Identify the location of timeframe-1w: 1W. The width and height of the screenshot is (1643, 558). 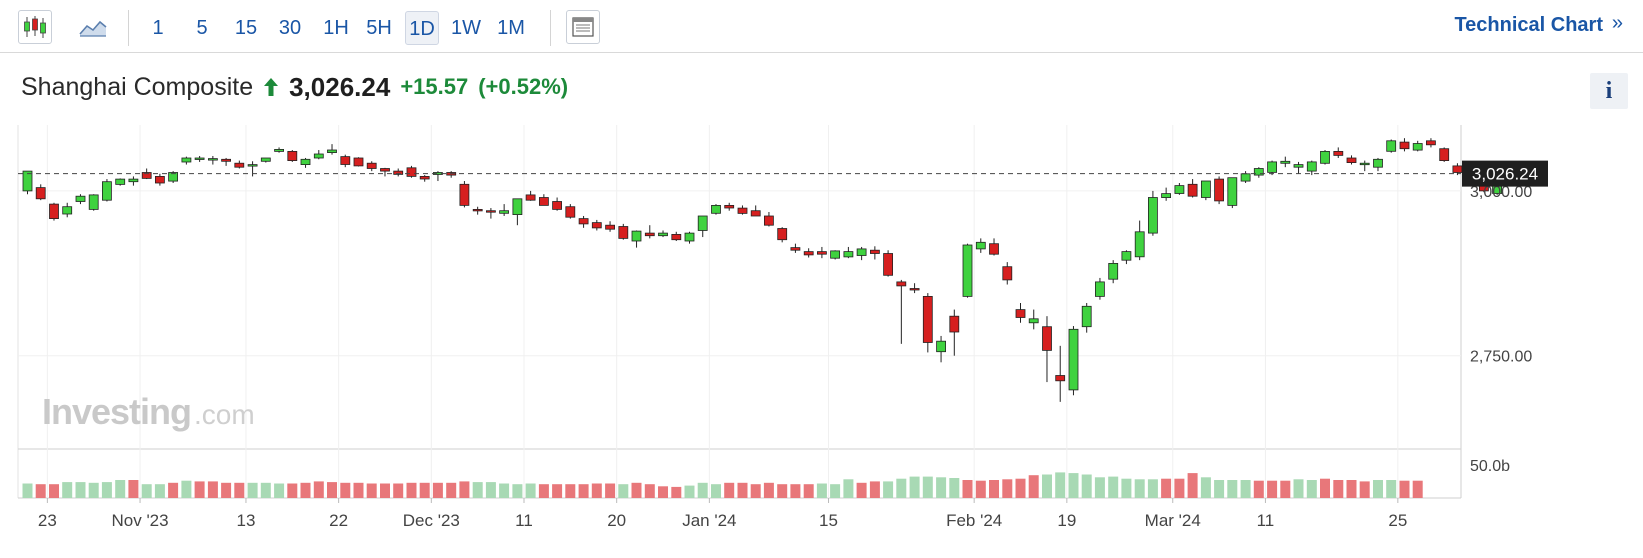
(466, 28).